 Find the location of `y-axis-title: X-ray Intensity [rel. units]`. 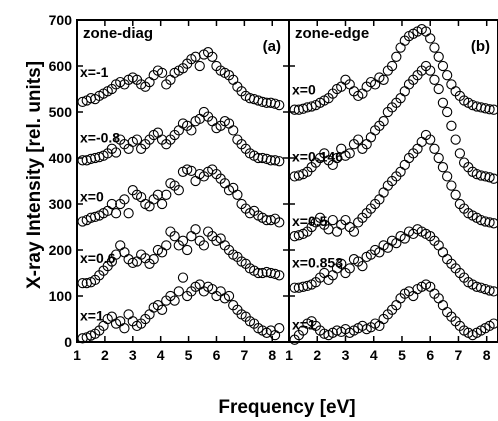

y-axis-title: X-ray Intensity [rel. units] is located at coordinates (34, 175).